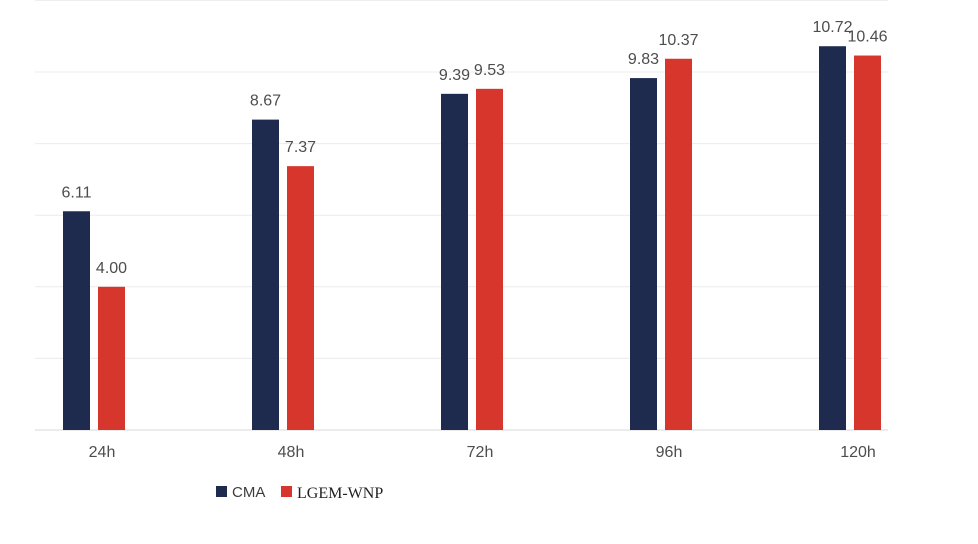 The width and height of the screenshot is (978, 544). What do you see at coordinates (867, 37) in the screenshot?
I see `value-label-lgem-wnp-120h: 10.46` at bounding box center [867, 37].